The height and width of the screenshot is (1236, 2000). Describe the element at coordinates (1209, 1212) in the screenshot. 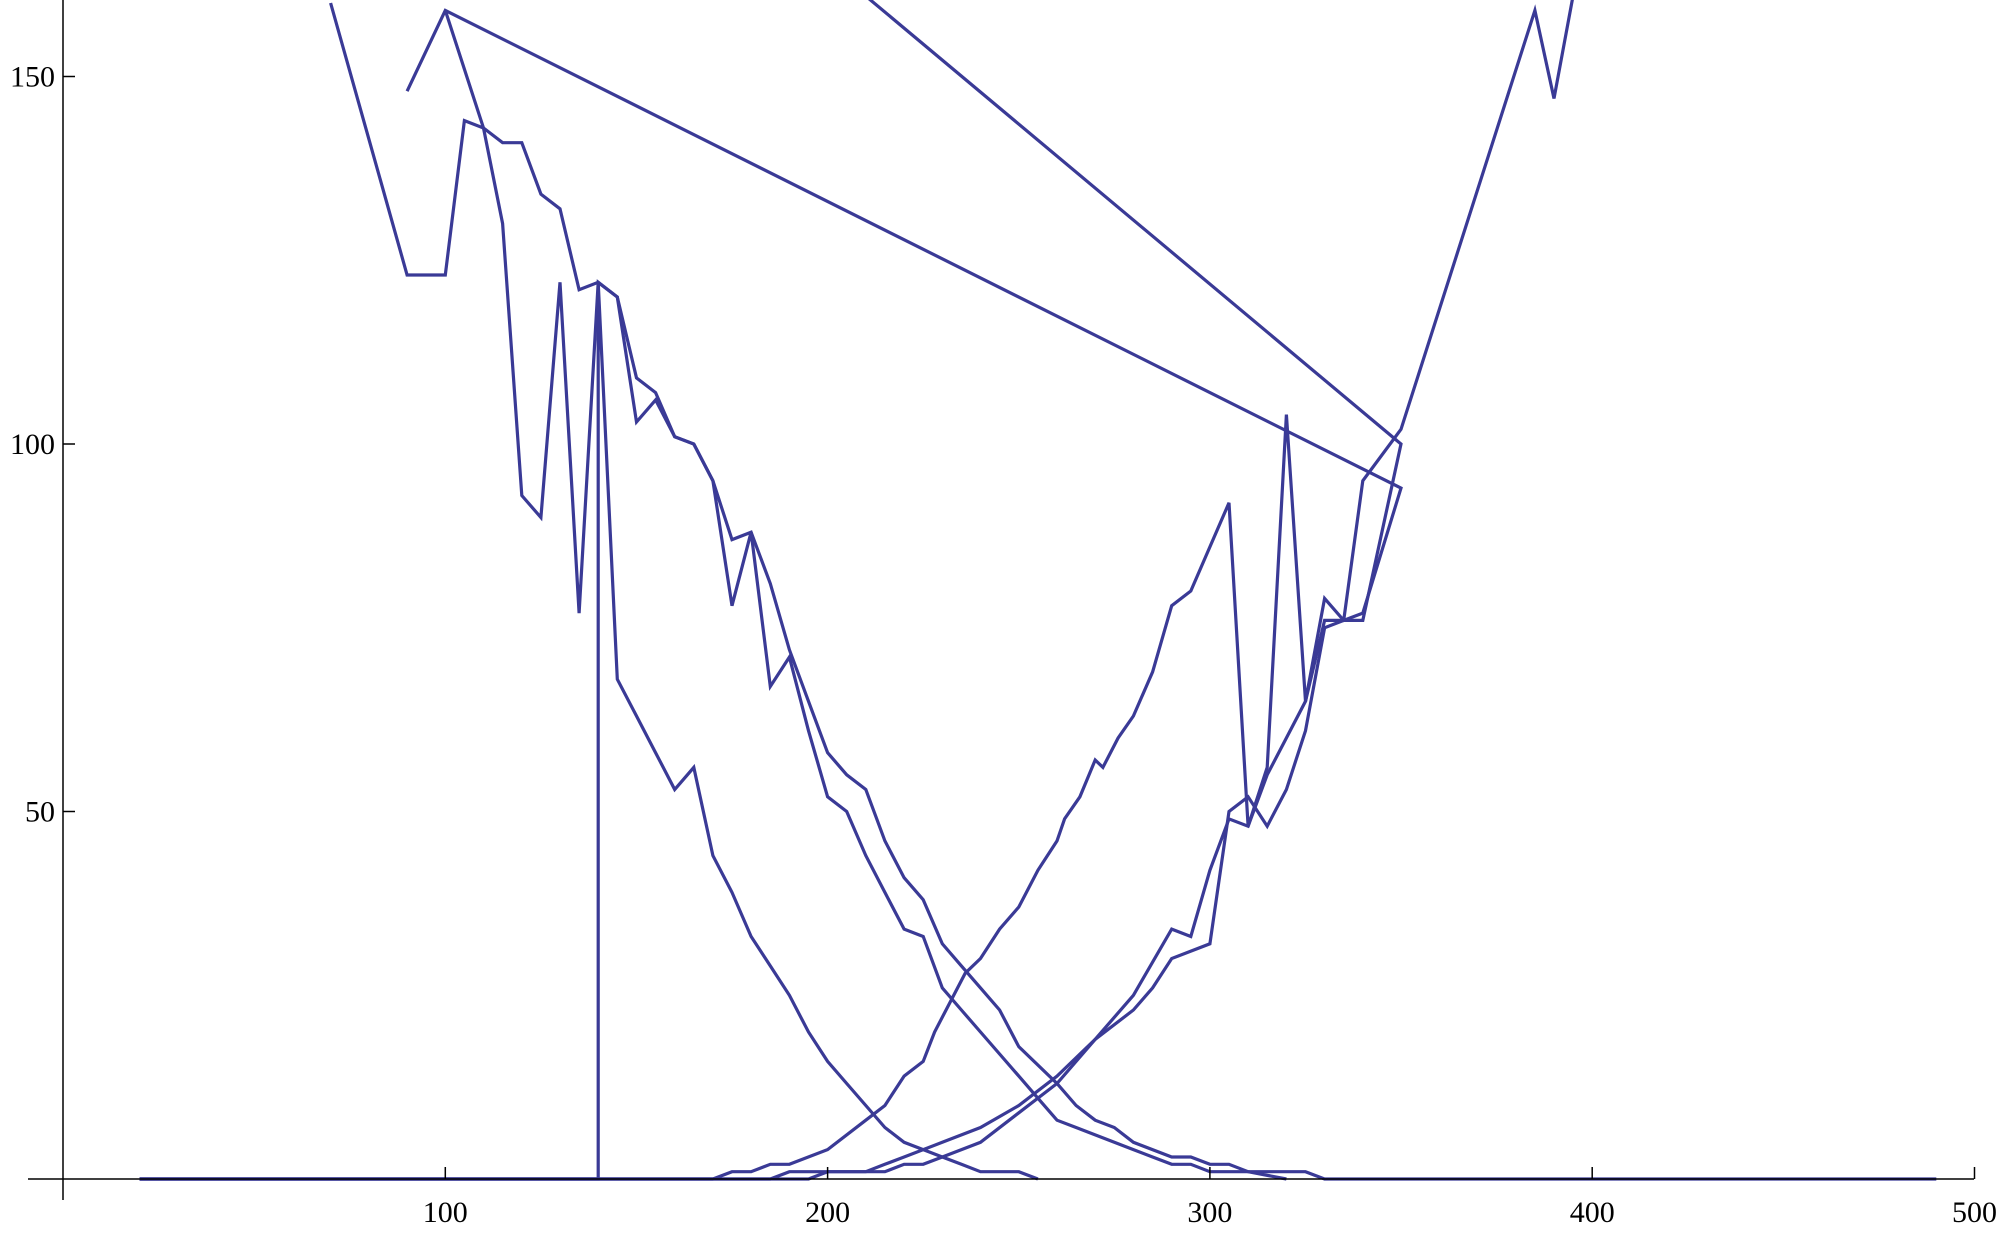

I see `x-tick-label: 300` at that location.